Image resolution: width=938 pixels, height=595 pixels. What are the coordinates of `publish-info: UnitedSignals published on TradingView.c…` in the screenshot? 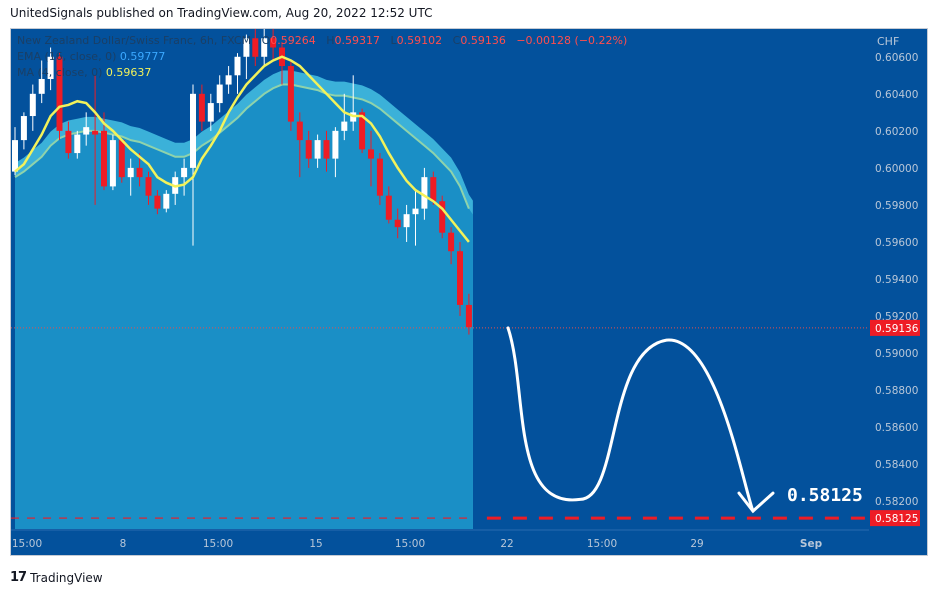 It's located at (221, 13).